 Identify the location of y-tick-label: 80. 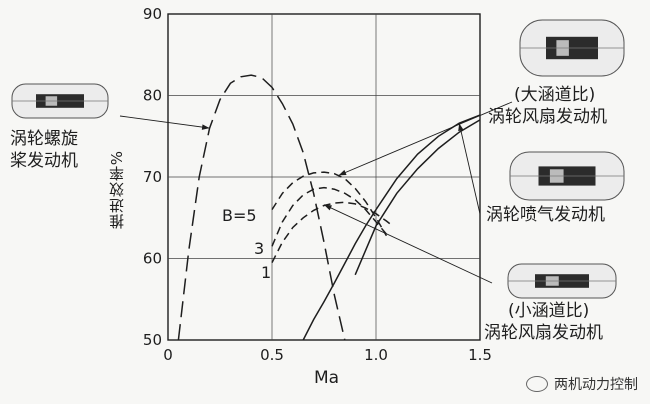
(152, 96).